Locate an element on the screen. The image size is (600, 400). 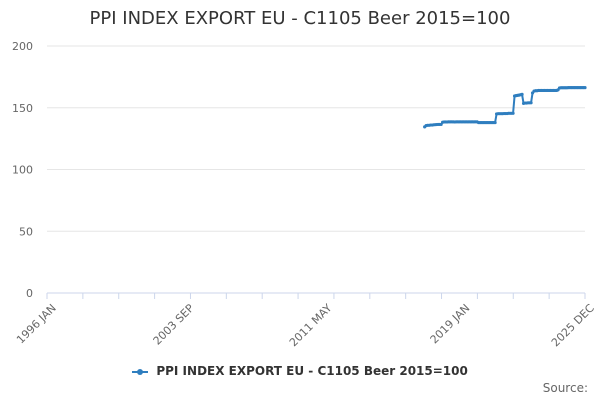
x-tick-label: 1996 JAN is located at coordinates (36, 324).